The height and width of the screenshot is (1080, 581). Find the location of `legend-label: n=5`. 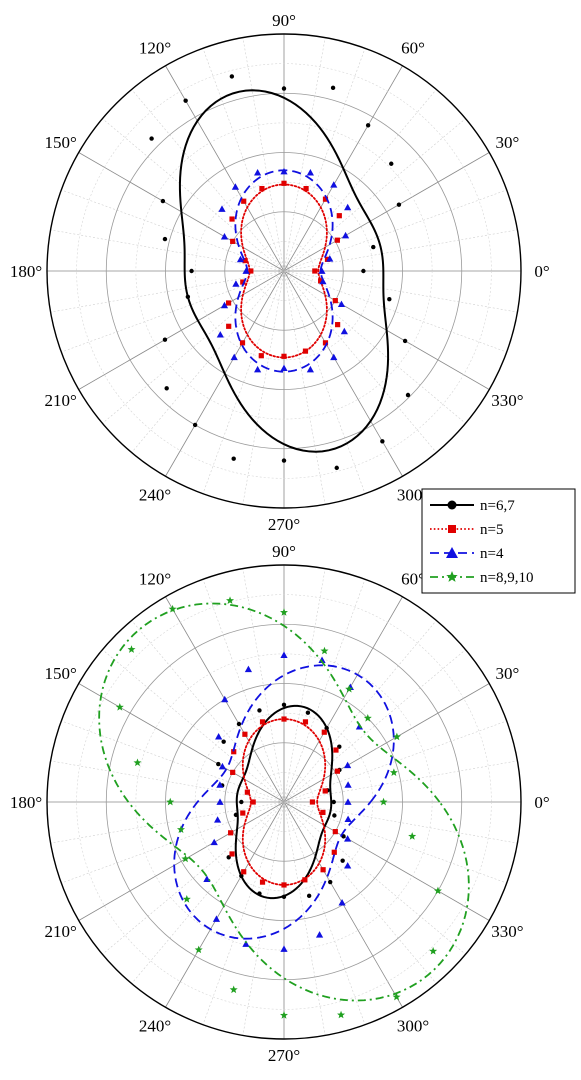

legend-label: n=5 is located at coordinates (491, 530).